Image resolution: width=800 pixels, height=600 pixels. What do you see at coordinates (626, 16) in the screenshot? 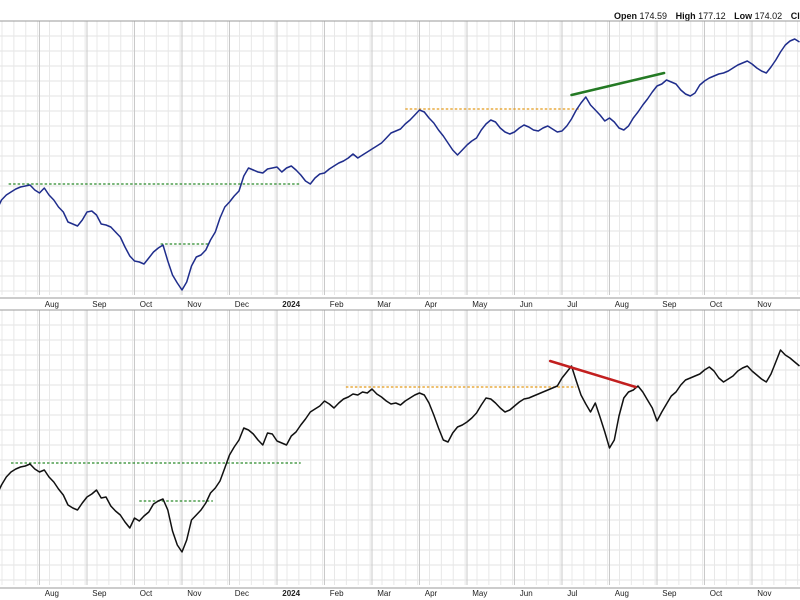
I see `open-label: Open` at bounding box center [626, 16].